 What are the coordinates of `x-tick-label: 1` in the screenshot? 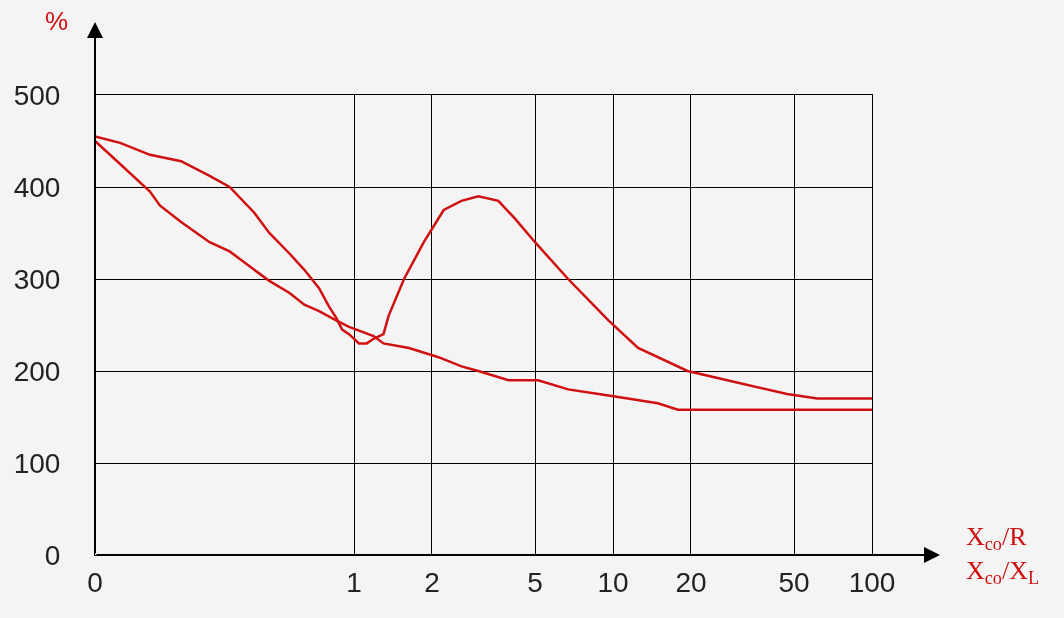 It's located at (354, 582).